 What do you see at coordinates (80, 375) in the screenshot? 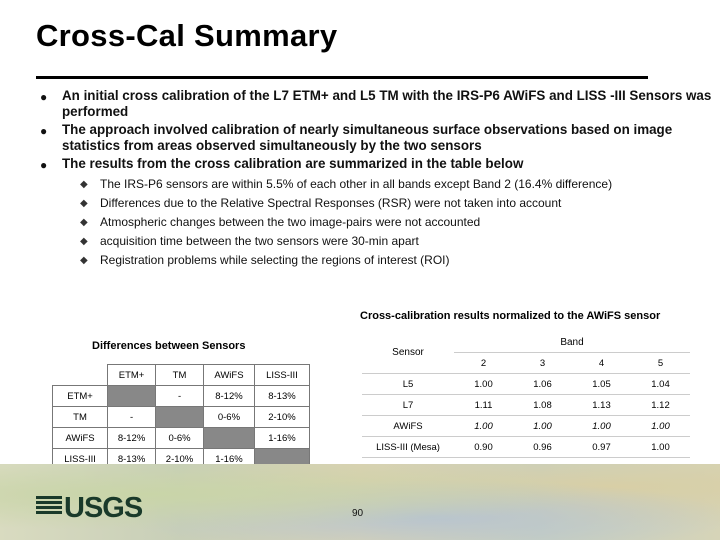
I see `table-corner-cell` at bounding box center [80, 375].